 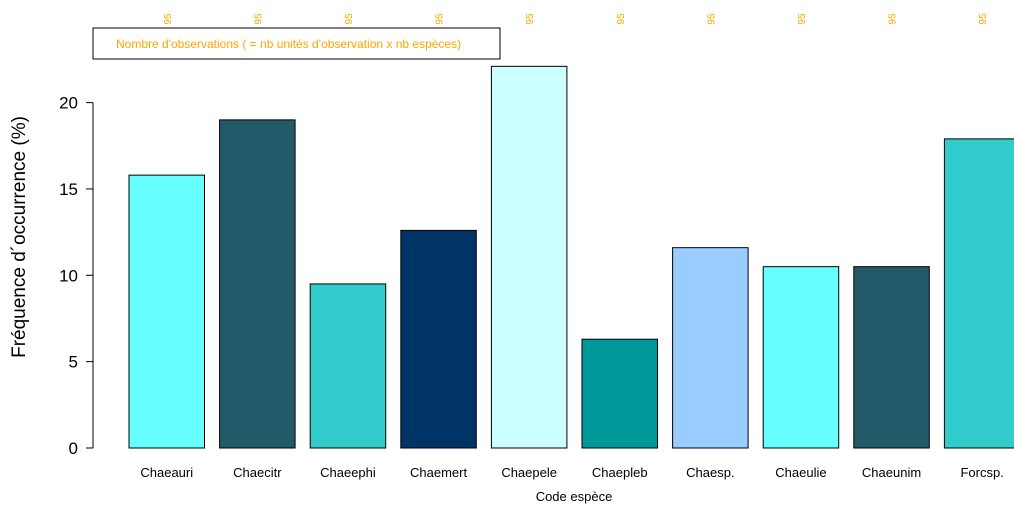 I want to click on category-label: Forcsp., so click(x=981, y=472).